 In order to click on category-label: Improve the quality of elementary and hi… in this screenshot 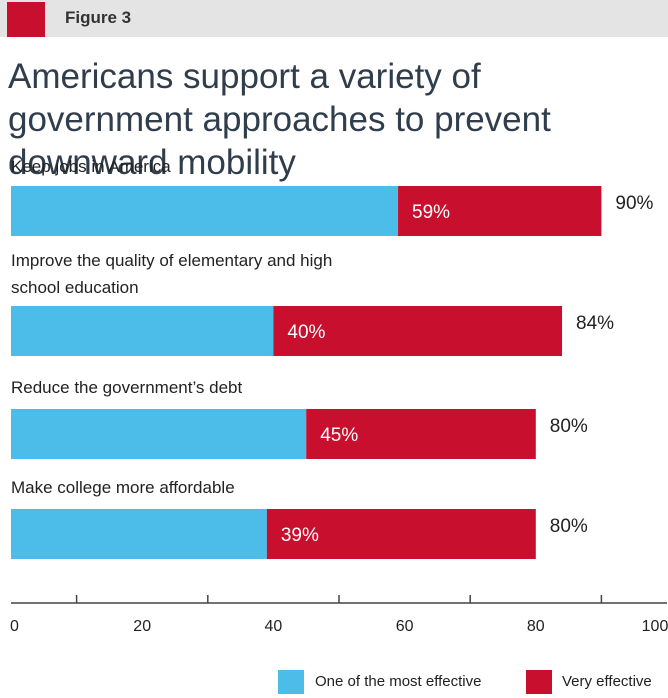, I will do `click(171, 260)`.